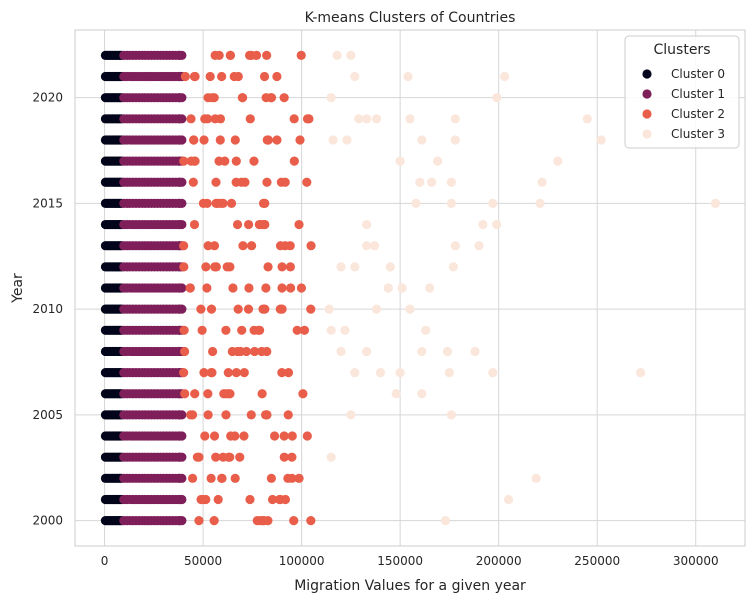 This screenshot has width=754, height=607. What do you see at coordinates (698, 114) in the screenshot?
I see `legend-label: Cluster 2` at bounding box center [698, 114].